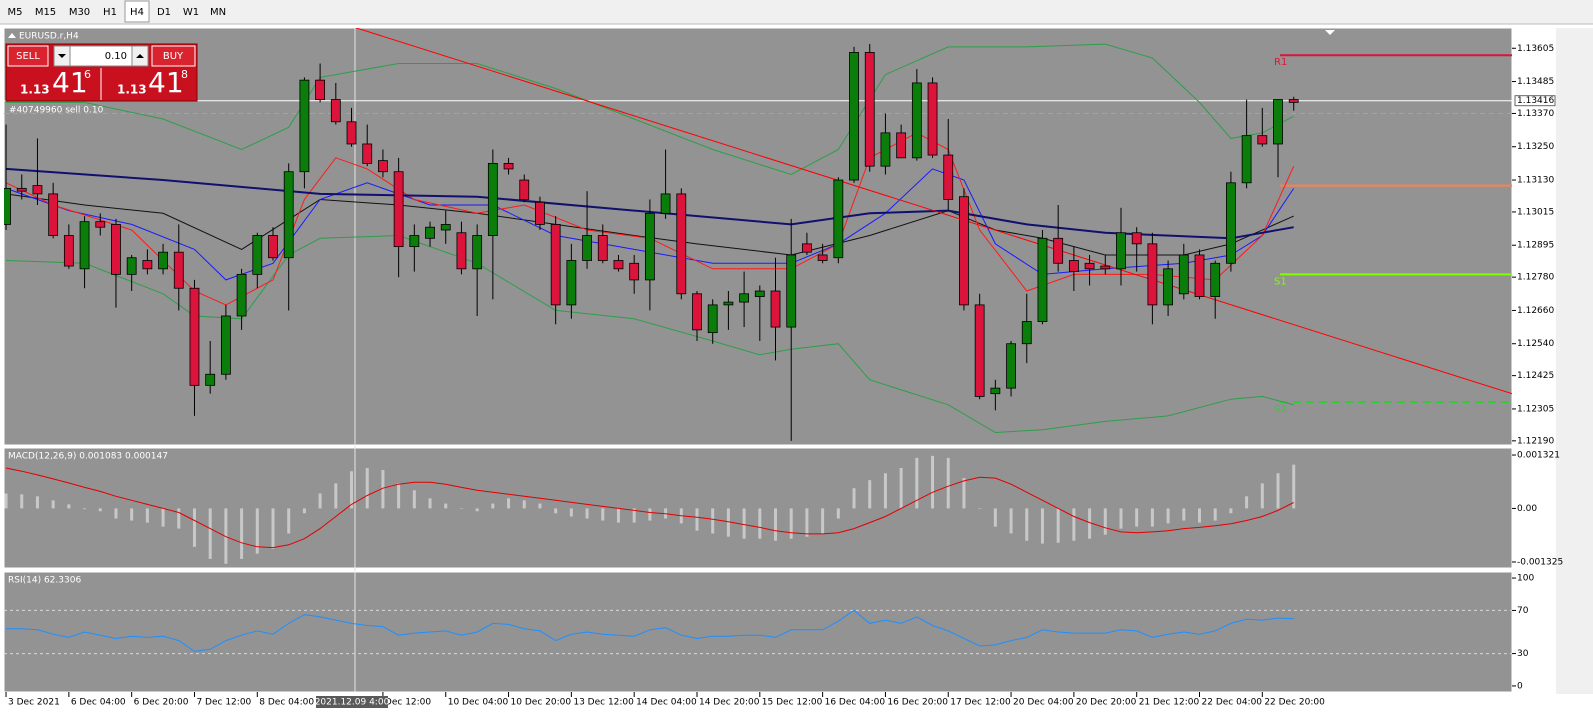  Describe the element at coordinates (62, 56) in the screenshot. I see `down-arrow` at that location.